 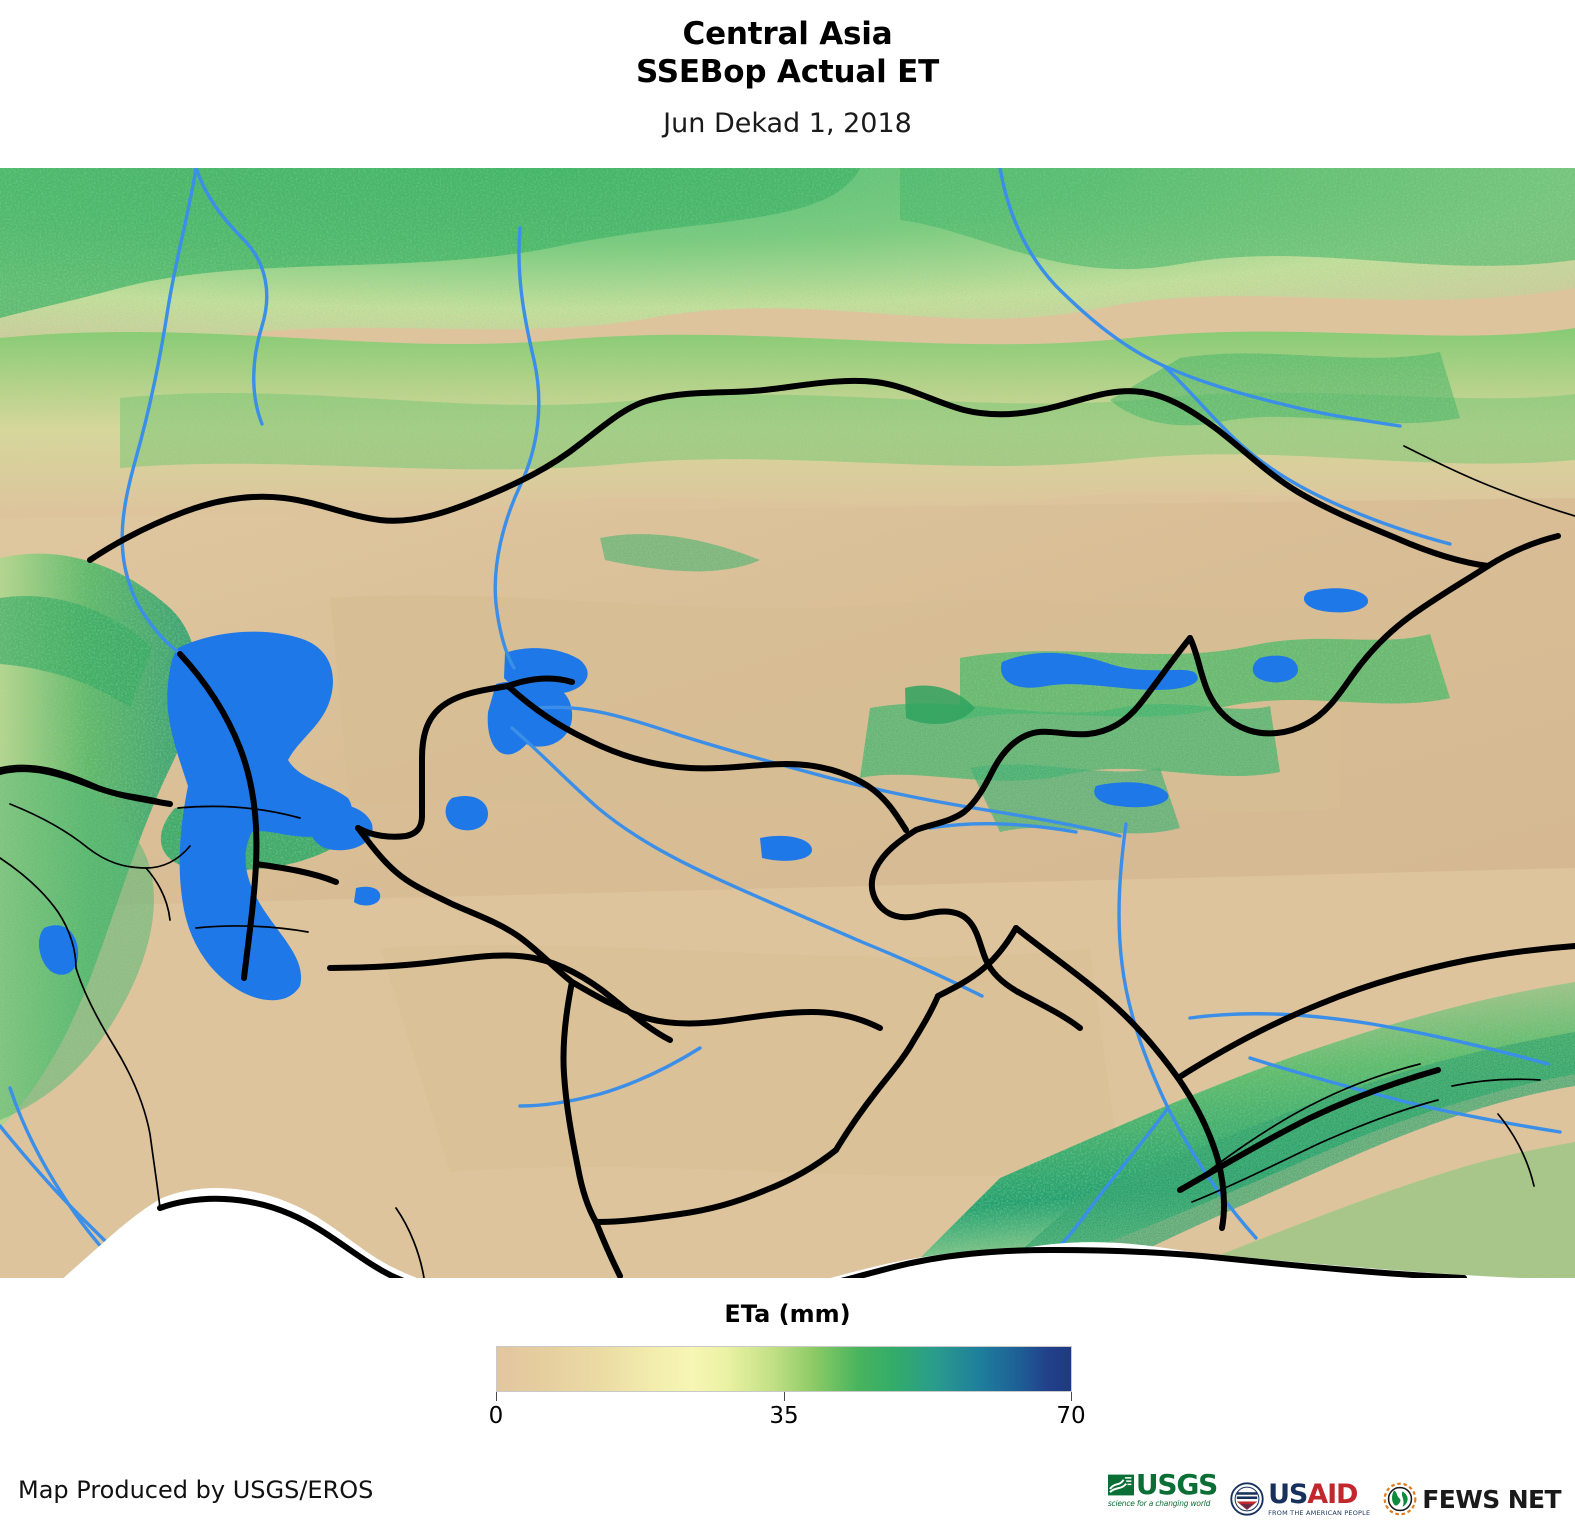 I want to click on sarykamysh-lake, so click(x=466, y=813).